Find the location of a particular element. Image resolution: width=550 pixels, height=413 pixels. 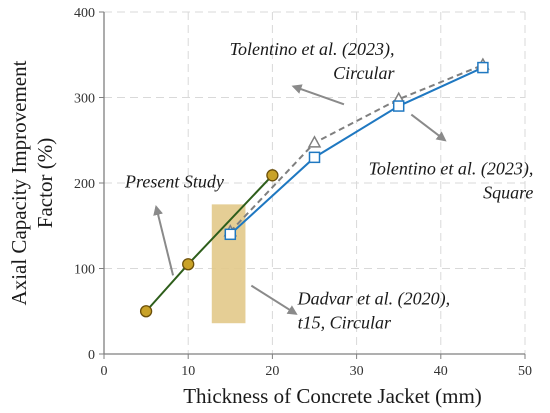

dadvar-region-rect is located at coordinates (228, 264).